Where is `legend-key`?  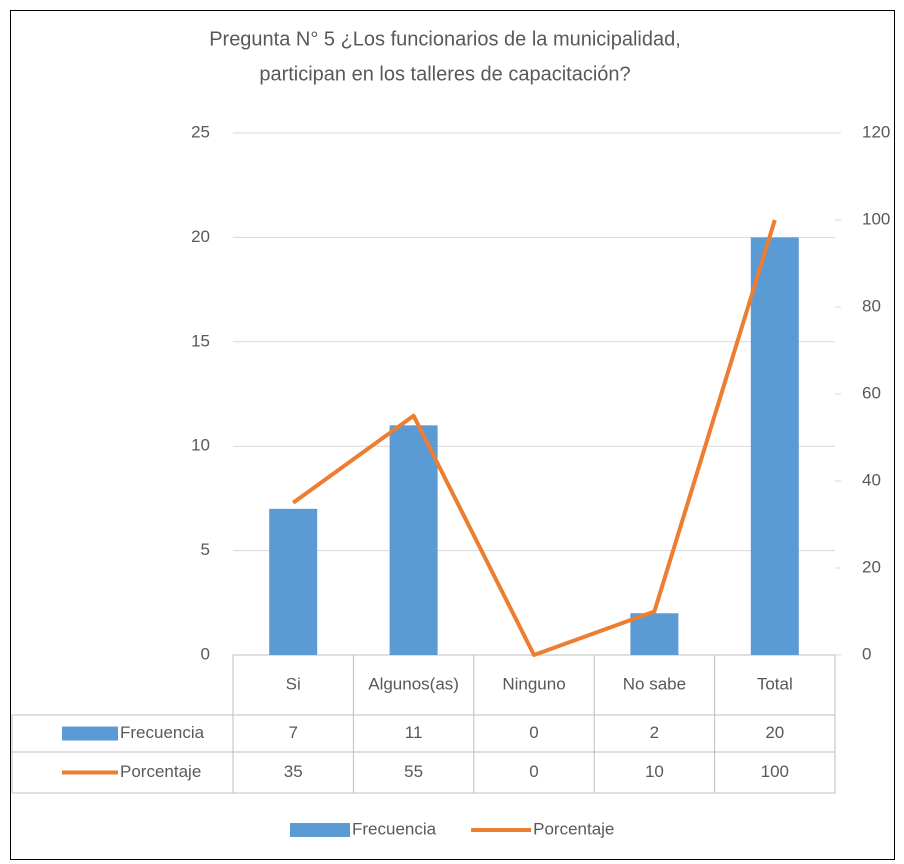
legend-key is located at coordinates (320, 830).